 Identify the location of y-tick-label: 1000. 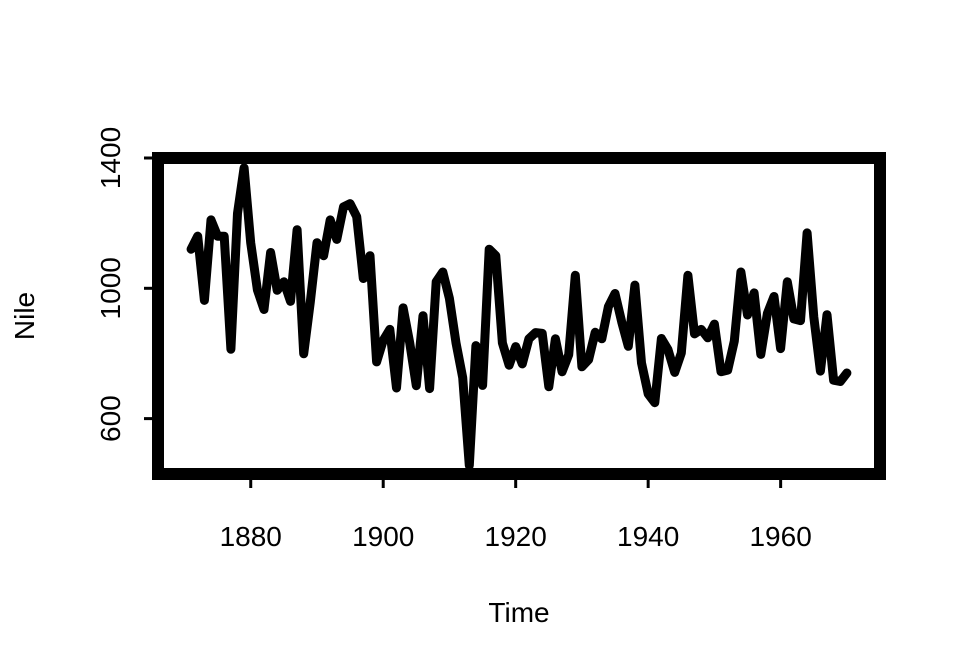
(110, 288).